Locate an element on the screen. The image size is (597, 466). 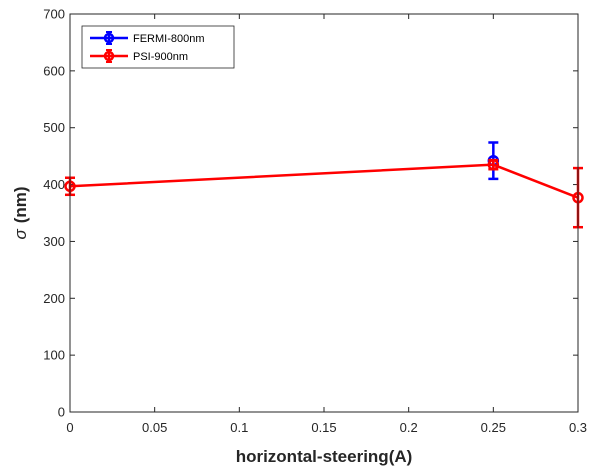
x-tick-label: 0.25 is located at coordinates (493, 427).